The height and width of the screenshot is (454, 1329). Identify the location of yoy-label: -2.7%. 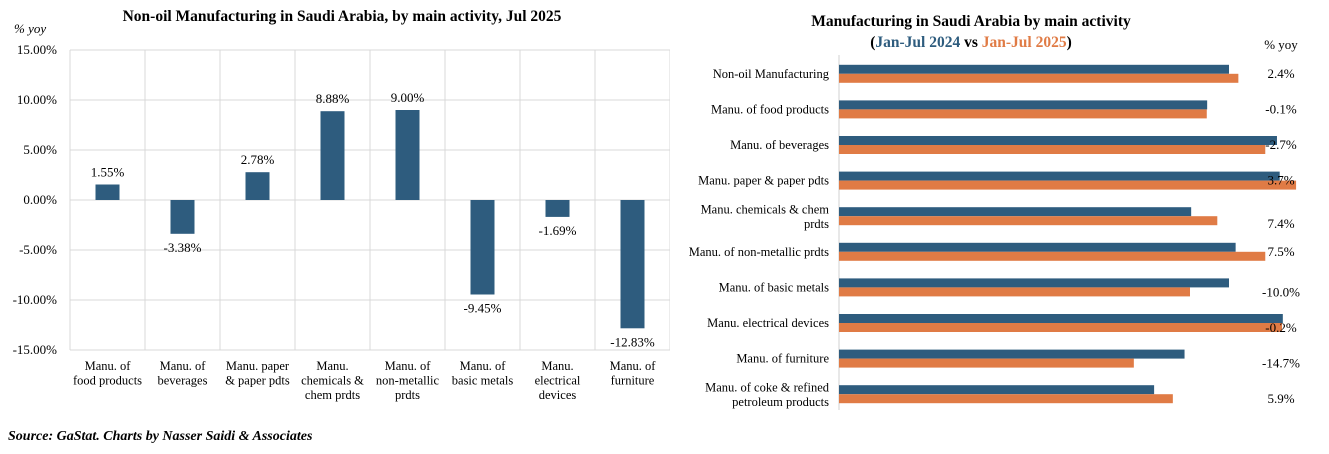
(1281, 144).